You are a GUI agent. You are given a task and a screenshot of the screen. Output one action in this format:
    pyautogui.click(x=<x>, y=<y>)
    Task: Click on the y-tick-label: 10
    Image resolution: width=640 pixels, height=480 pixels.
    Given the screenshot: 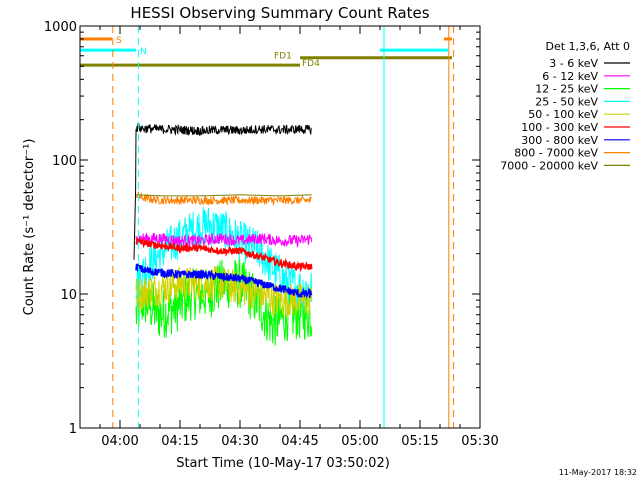 What is the action you would take?
    pyautogui.click(x=68, y=295)
    